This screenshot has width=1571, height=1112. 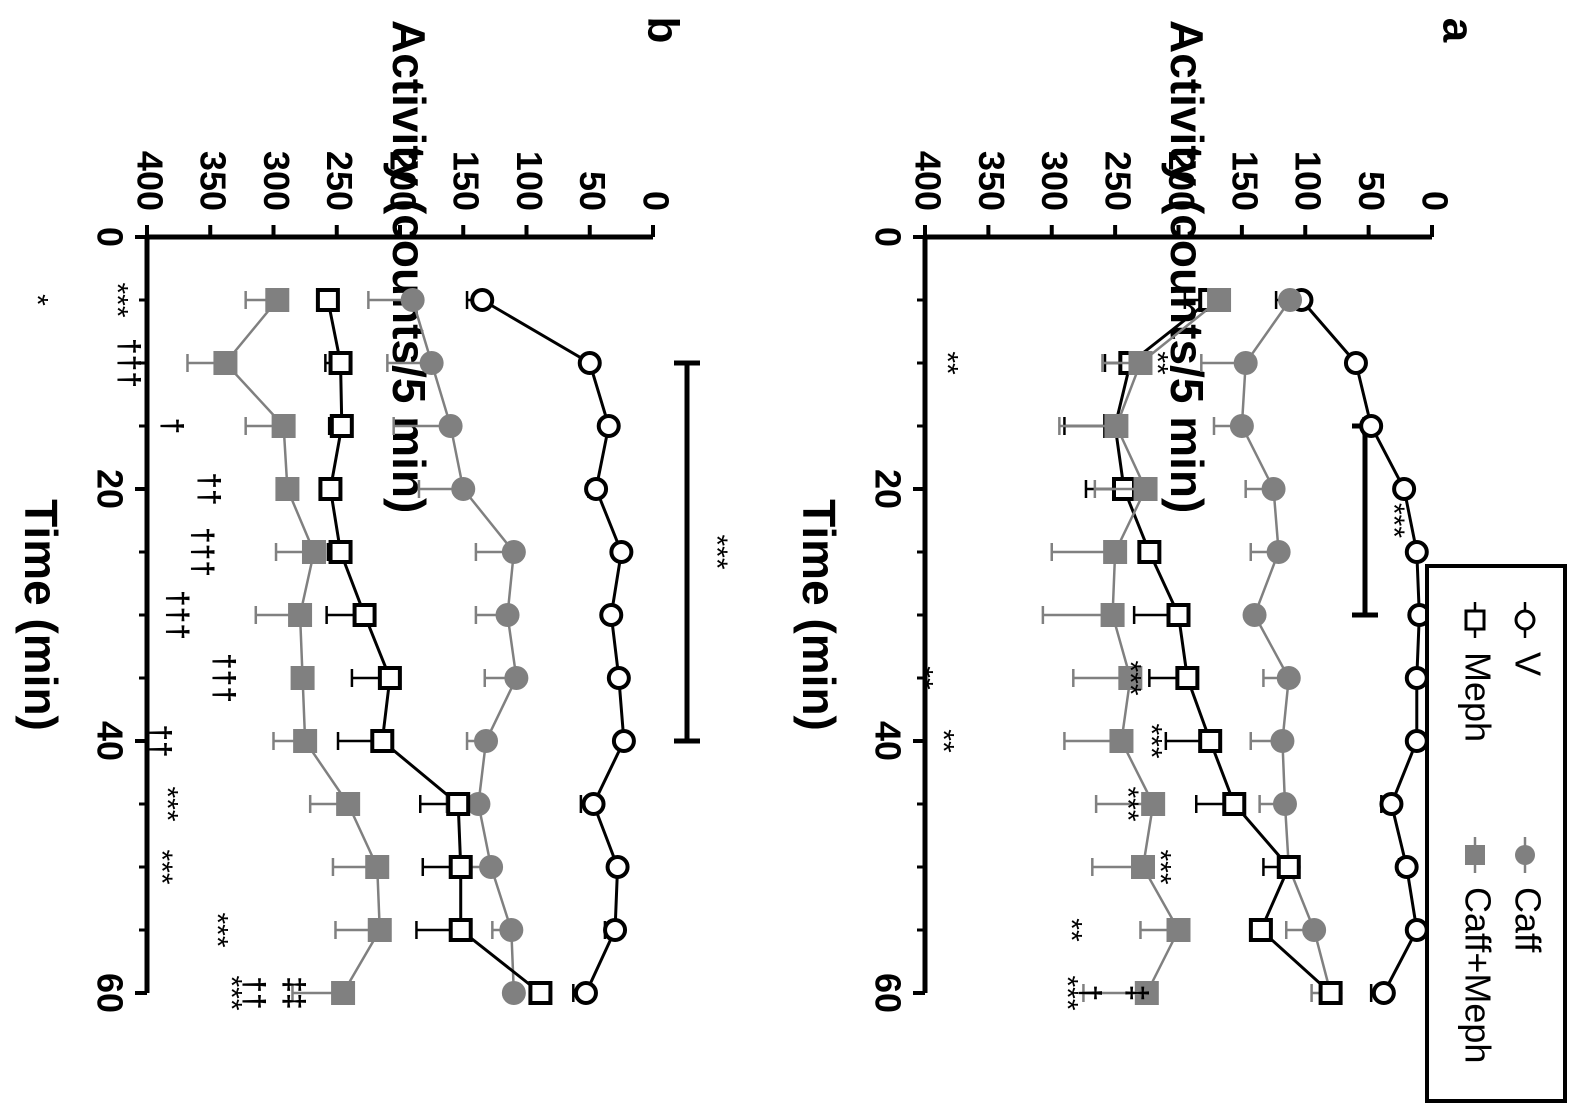 What do you see at coordinates (1308, 181) in the screenshot?
I see `y-tick-label: 100` at bounding box center [1308, 181].